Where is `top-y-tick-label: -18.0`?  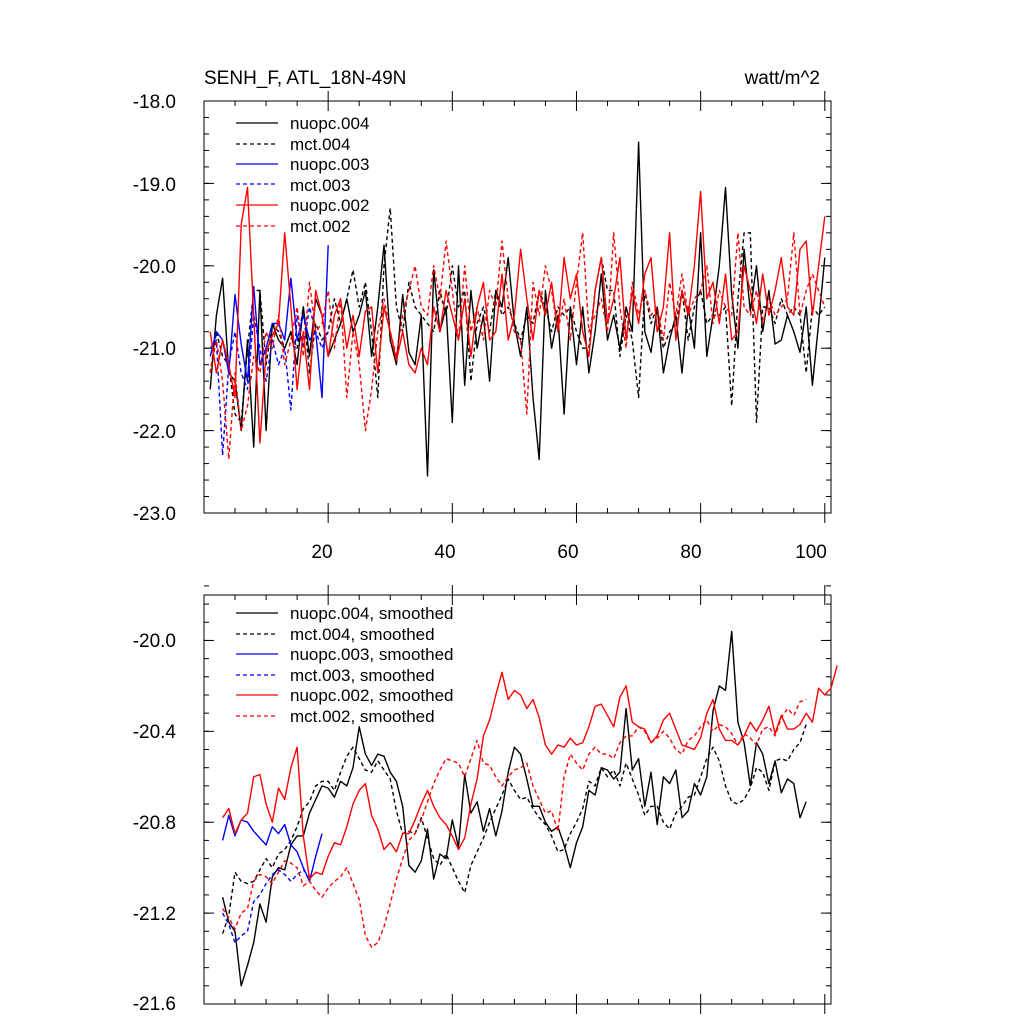 top-y-tick-label: -18.0 is located at coordinates (154, 102).